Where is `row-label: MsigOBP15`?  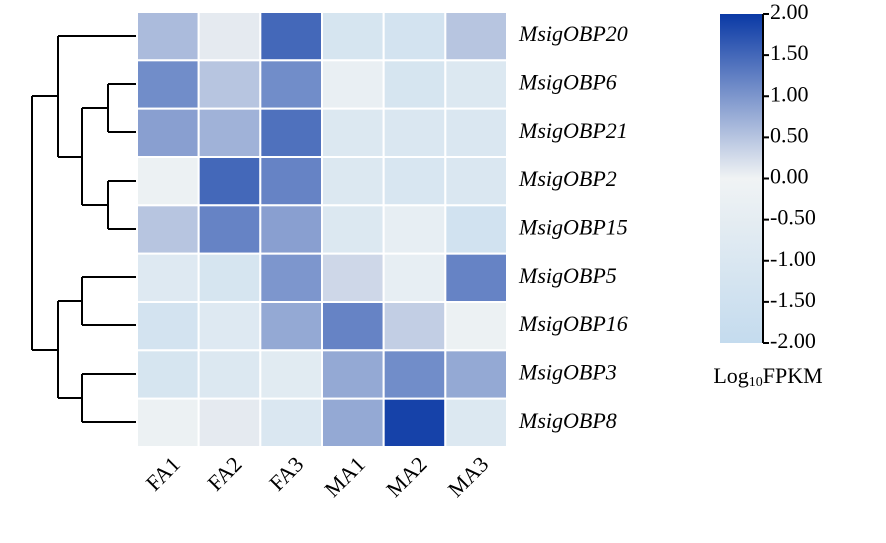 row-label: MsigOBP15 is located at coordinates (573, 227).